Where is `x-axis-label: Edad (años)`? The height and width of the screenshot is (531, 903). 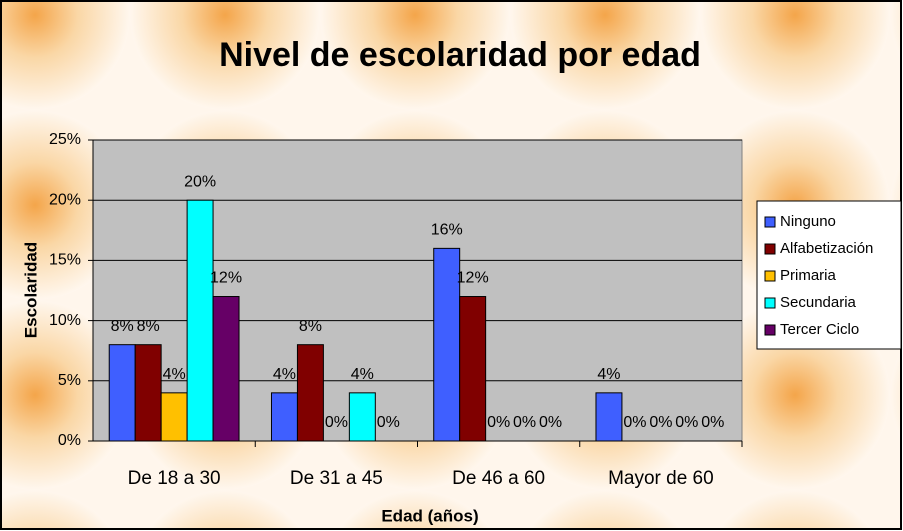 x-axis-label: Edad (años) is located at coordinates (429, 515).